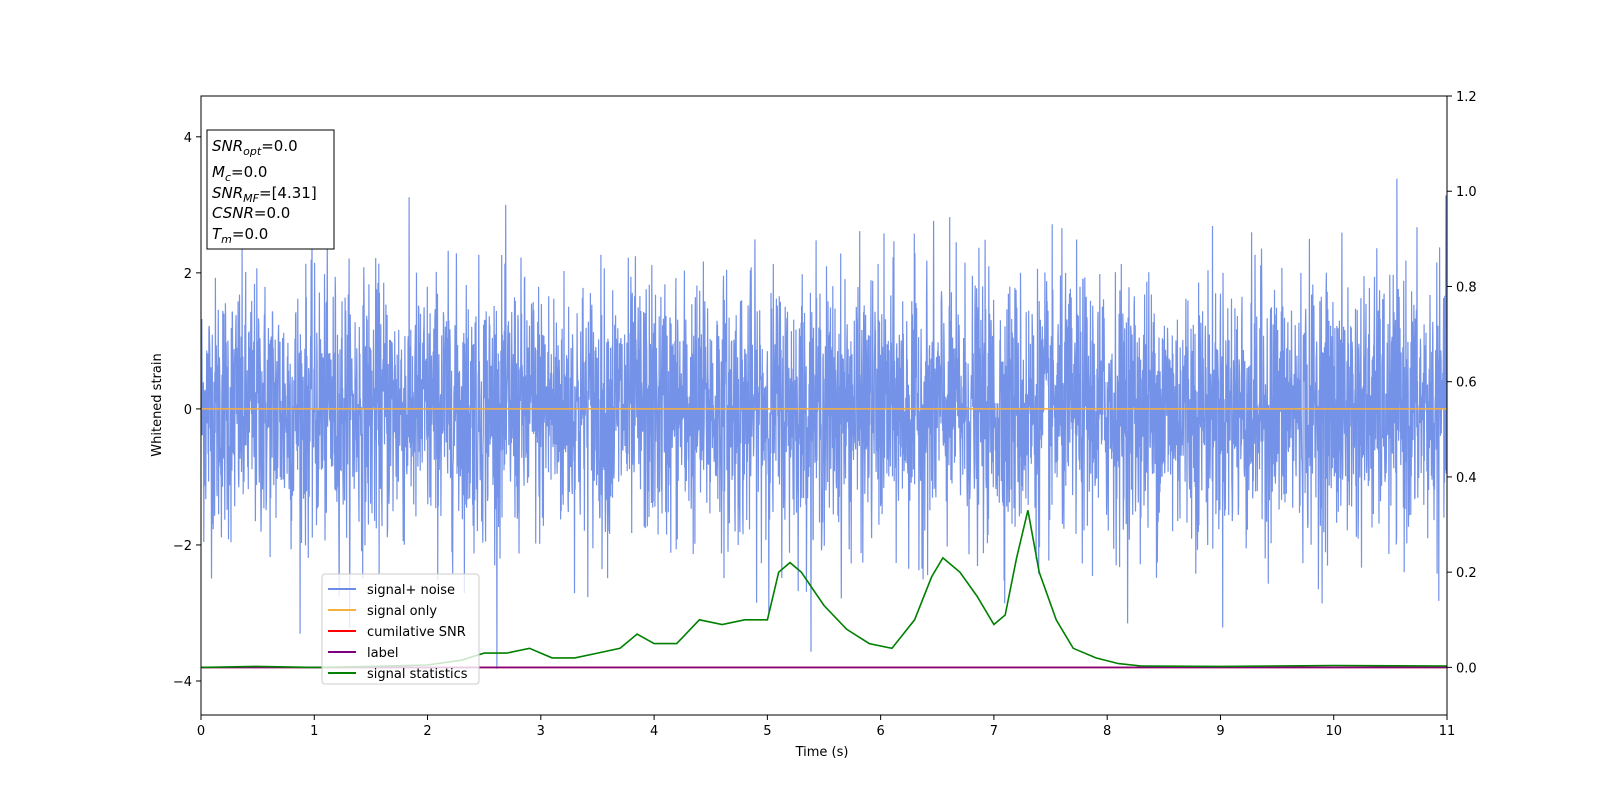 This screenshot has height=800, width=1600. I want to click on info-line-mc: Mc=0.0, so click(239, 173).